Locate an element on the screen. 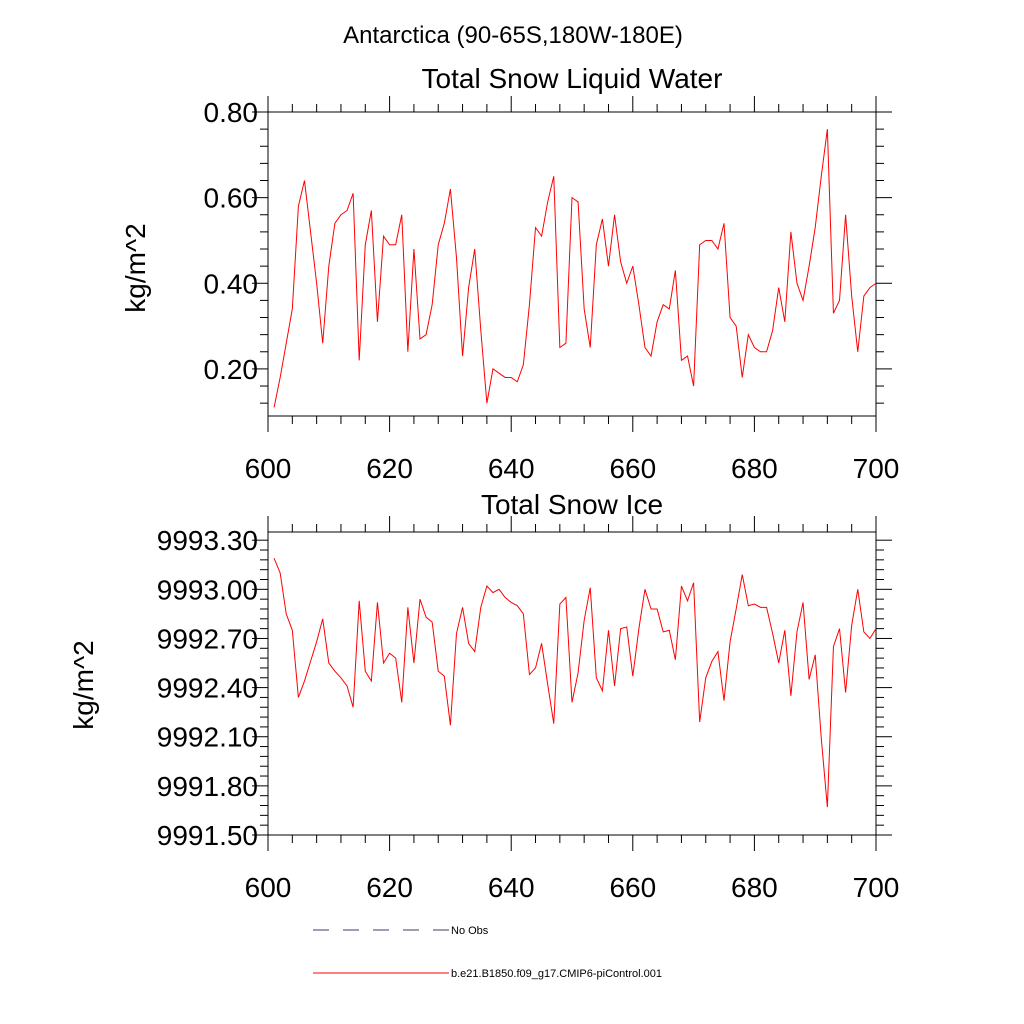 This screenshot has width=1024, height=1024. y-tick-label: 9993.30 is located at coordinates (207, 540).